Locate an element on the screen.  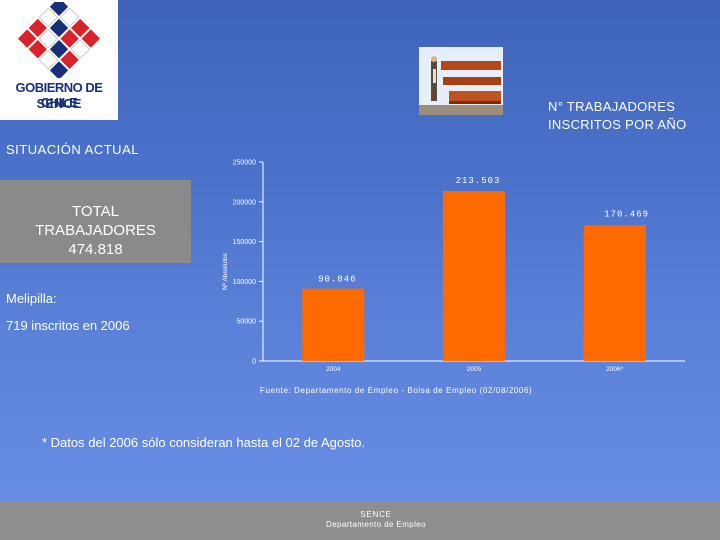
y-tick-label: 150000 is located at coordinates (244, 242).